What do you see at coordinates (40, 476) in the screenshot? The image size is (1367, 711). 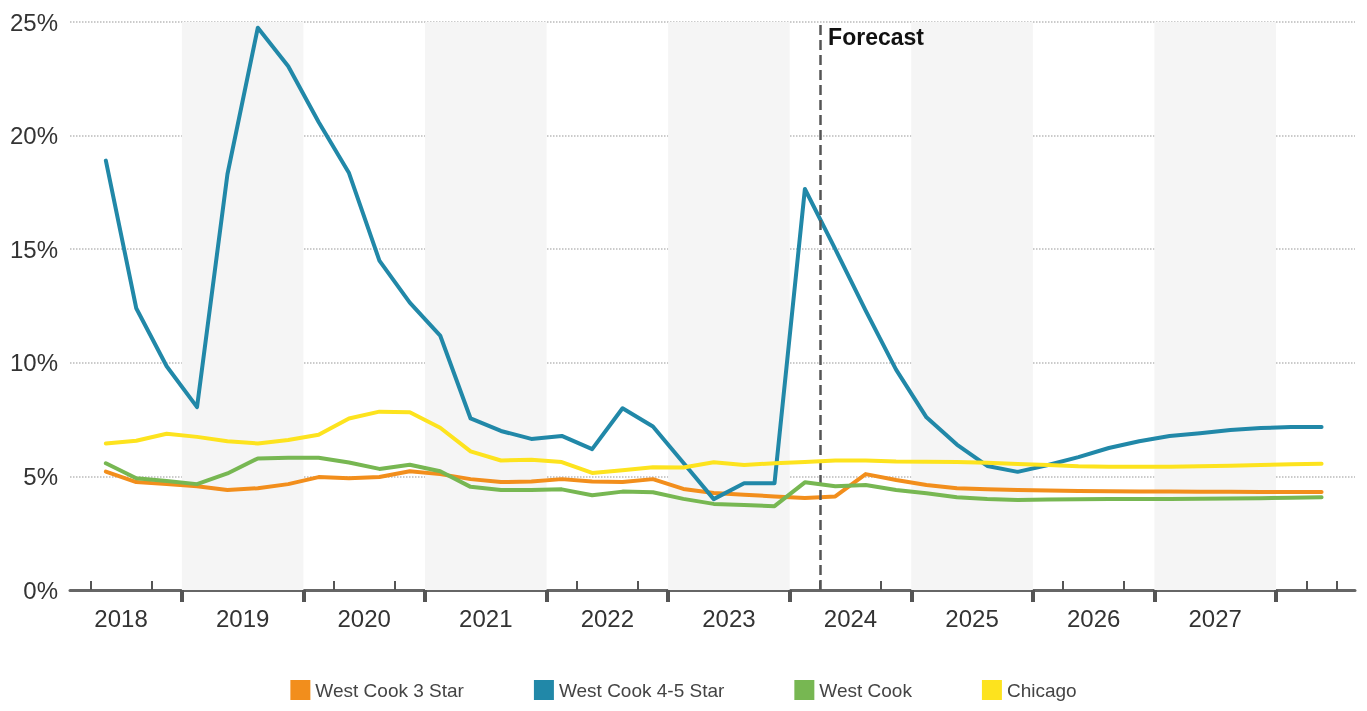 I see `y-tick-label: 5%` at bounding box center [40, 476].